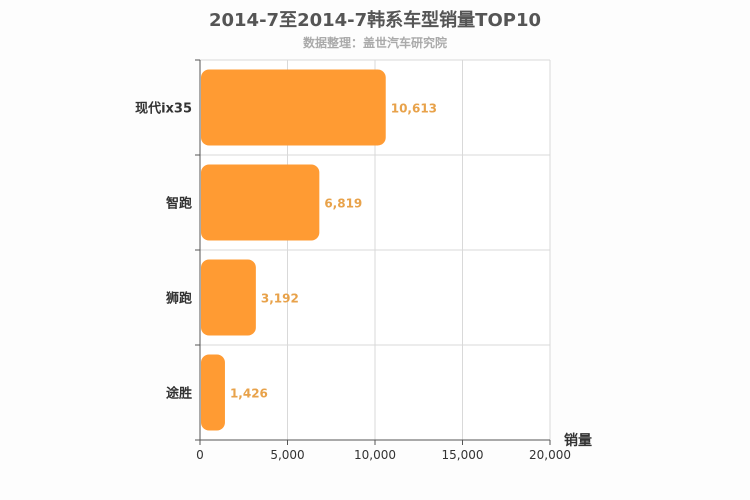 This screenshot has width=750, height=500. Describe the element at coordinates (249, 394) in the screenshot. I see `data-label: 1,426` at that location.